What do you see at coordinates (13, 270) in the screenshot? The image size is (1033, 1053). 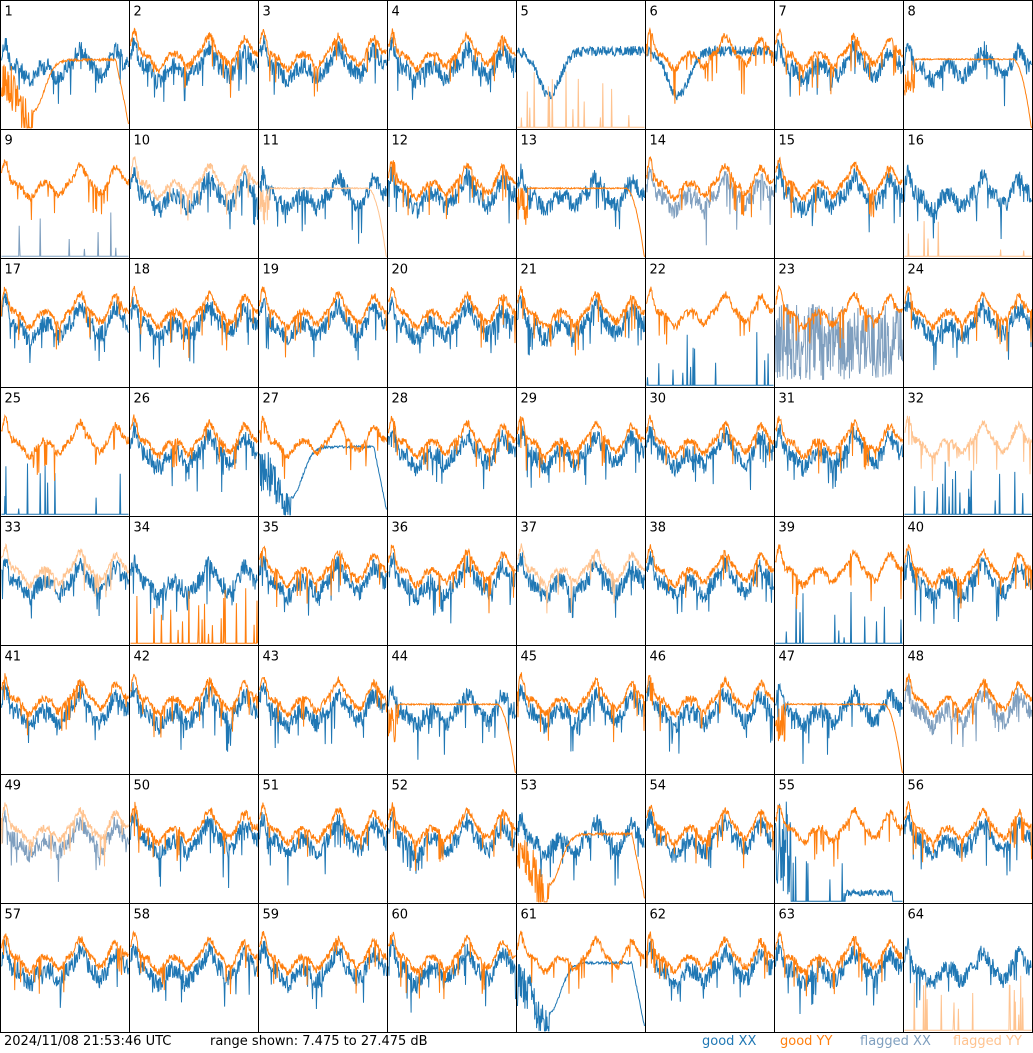 I see `panel-label: 17` at bounding box center [13, 270].